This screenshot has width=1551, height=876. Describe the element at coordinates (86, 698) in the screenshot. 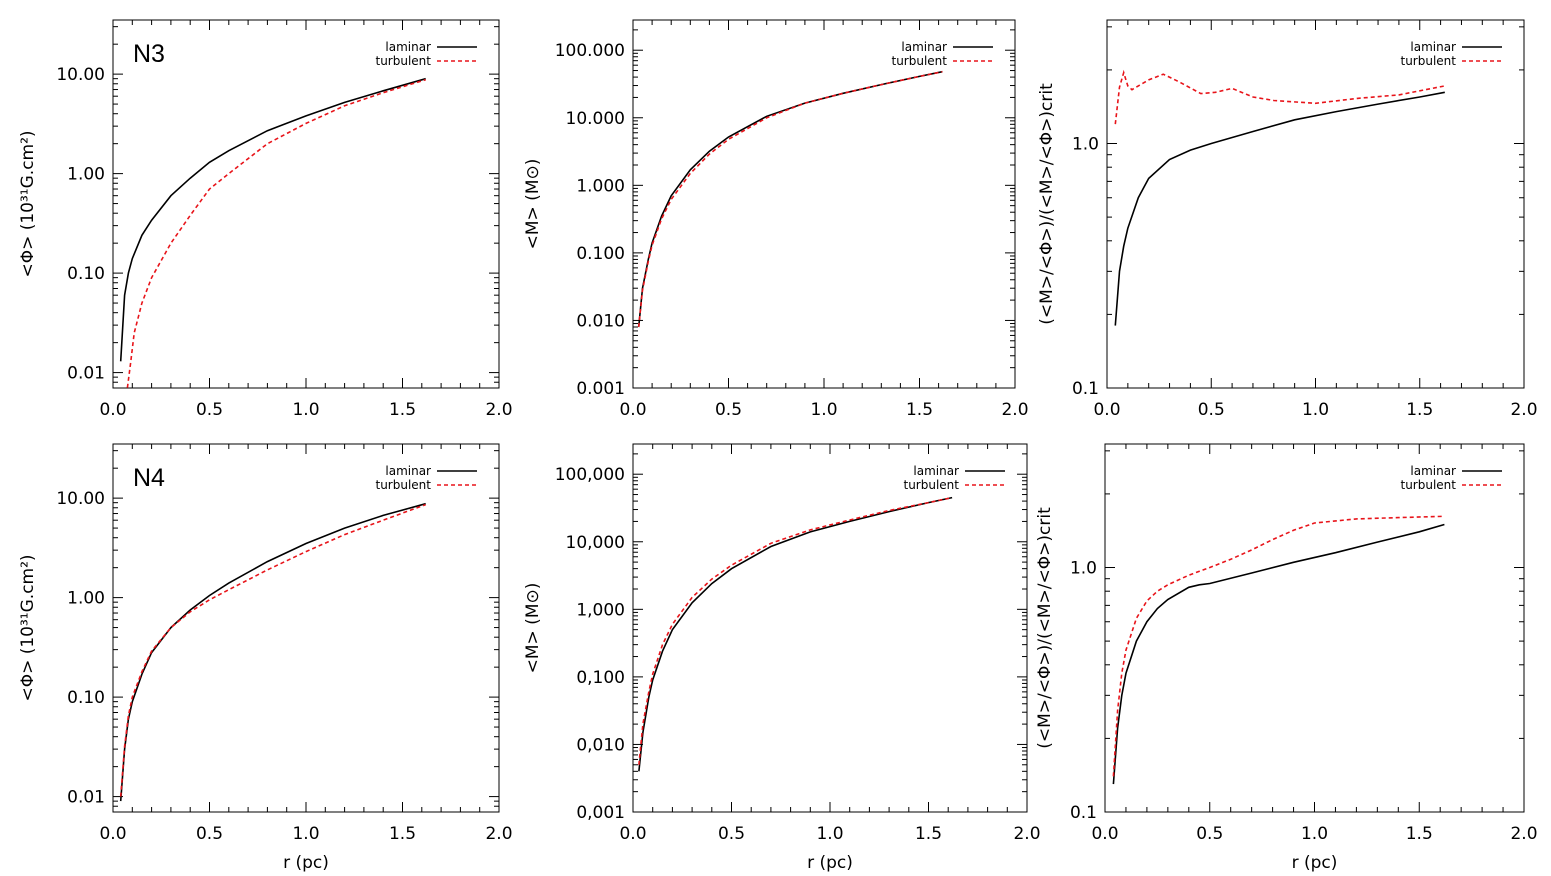

I see `panel-r2c1-ytick-label: 0.10` at that location.